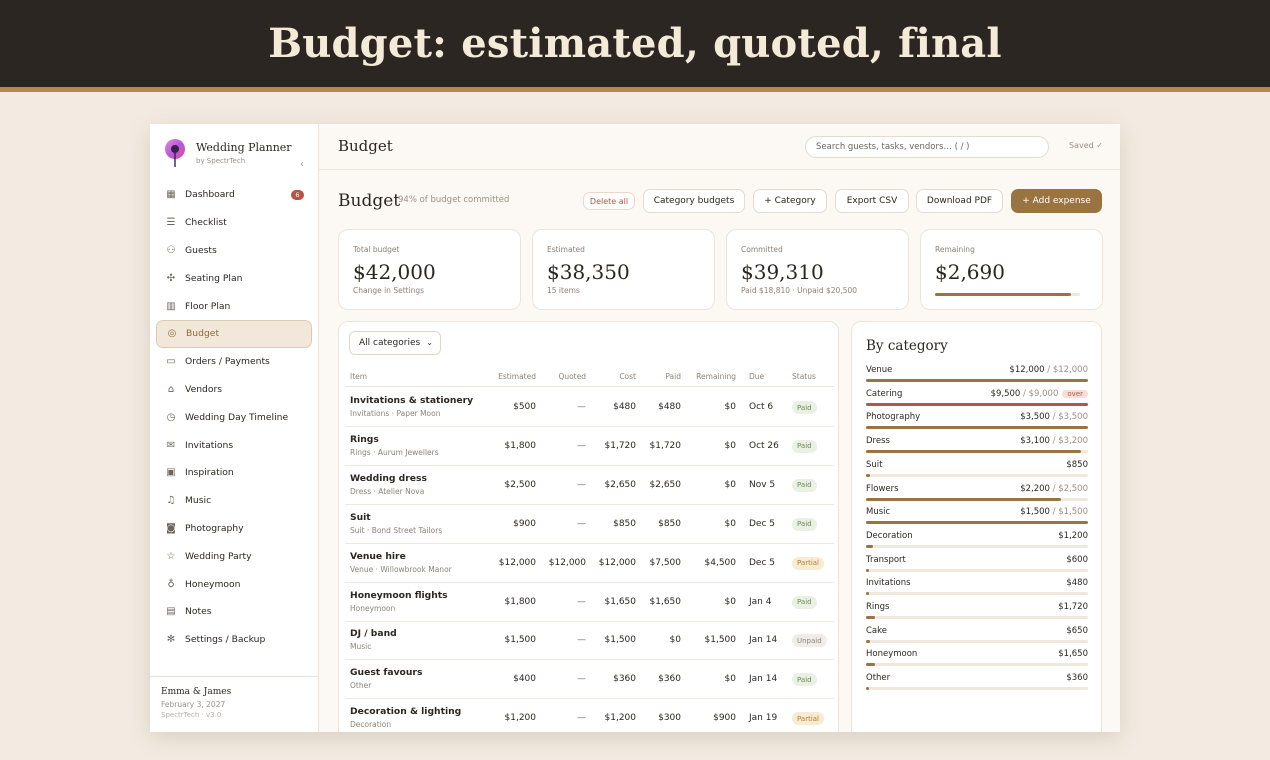 This screenshot has height=760, width=1270. I want to click on cell-estimated: $900, so click(524, 523).